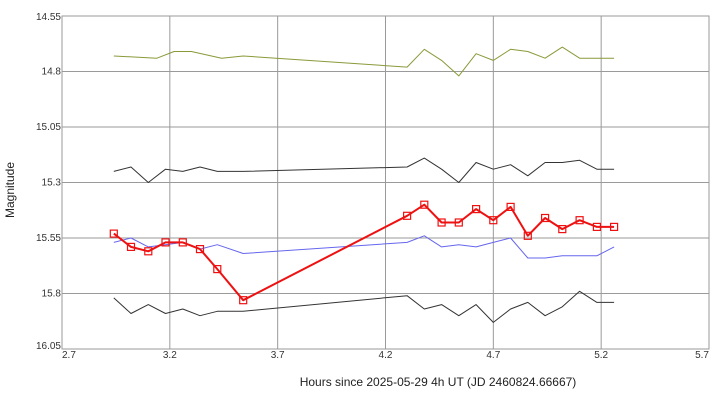 This screenshot has width=718, height=405. What do you see at coordinates (278, 355) in the screenshot?
I see `x-tick-label: 3.7` at bounding box center [278, 355].